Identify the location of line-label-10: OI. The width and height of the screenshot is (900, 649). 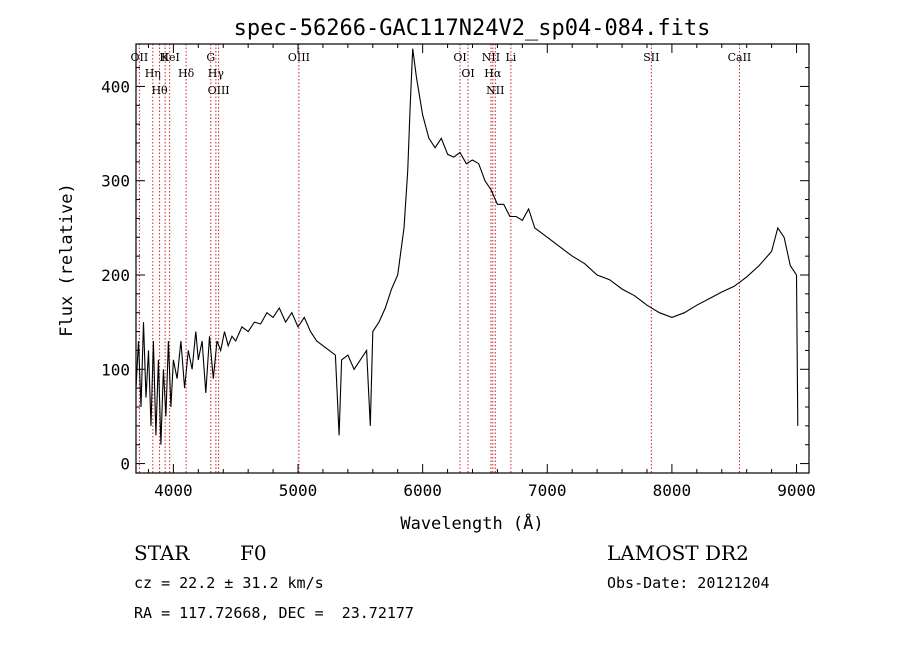
(459, 57).